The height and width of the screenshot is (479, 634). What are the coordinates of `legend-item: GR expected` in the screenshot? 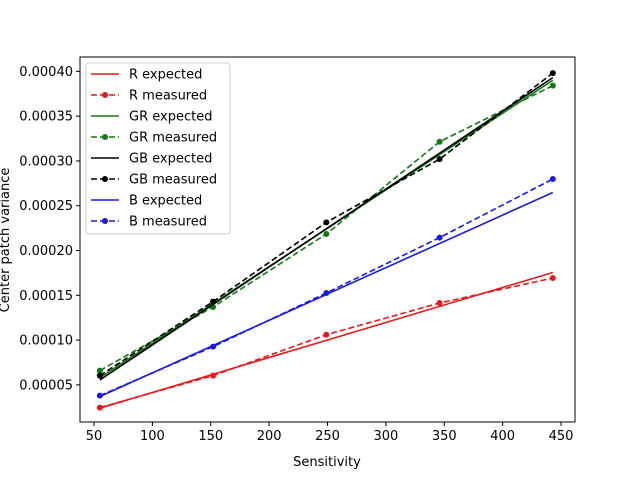 It's located at (151, 117).